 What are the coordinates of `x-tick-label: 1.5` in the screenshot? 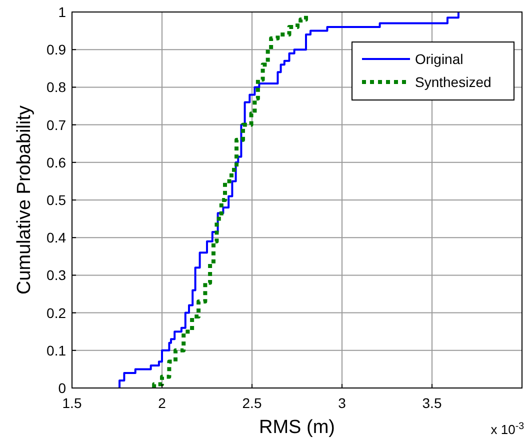 It's located at (72, 403).